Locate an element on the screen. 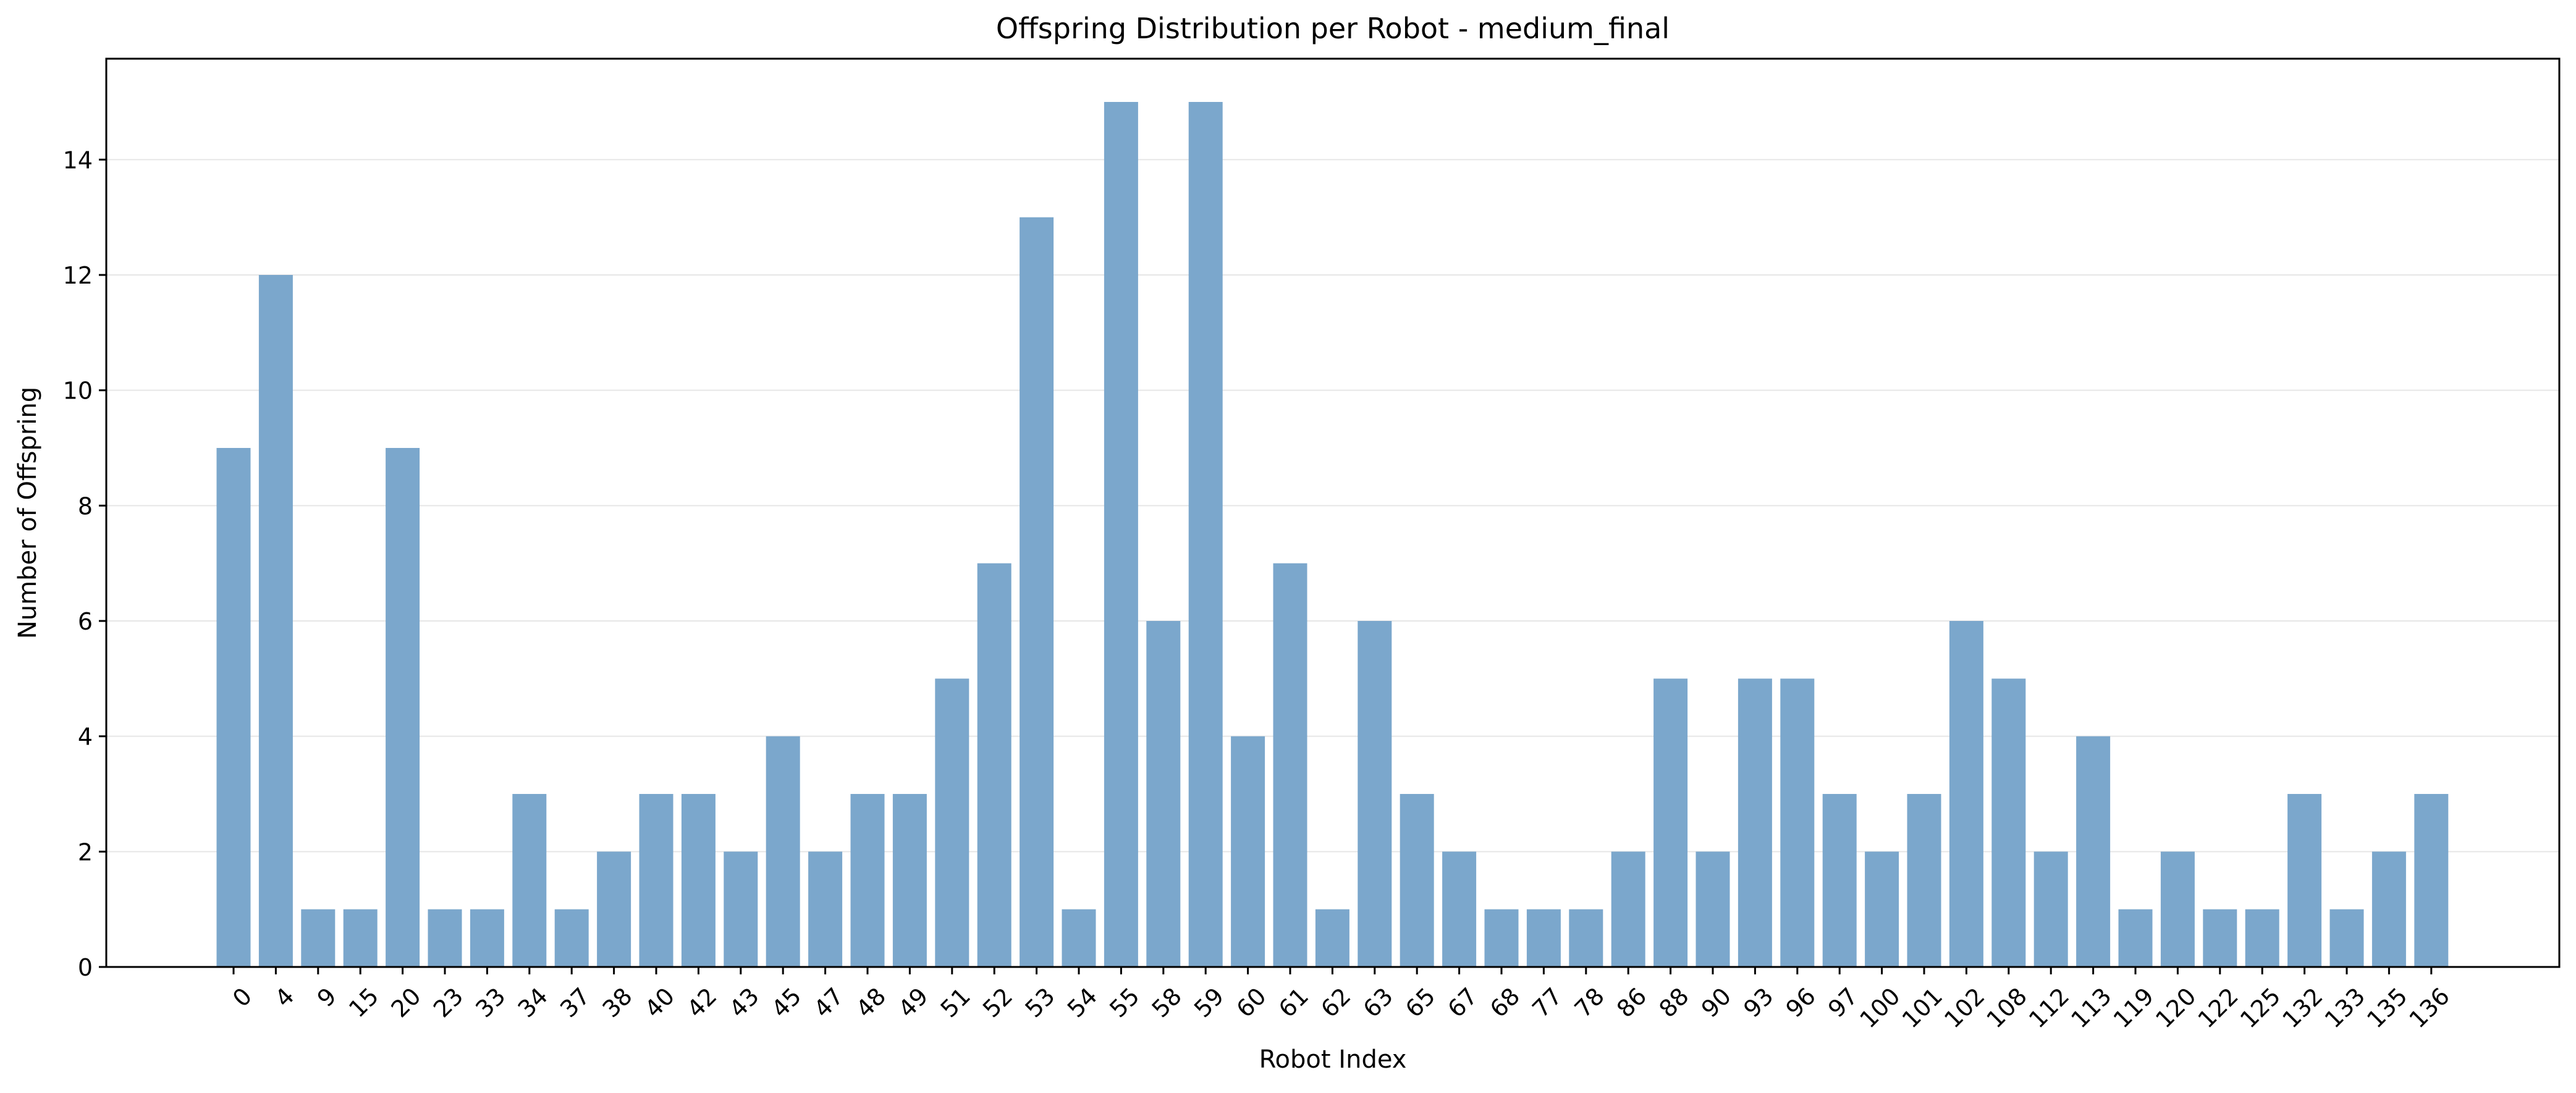  x-tick-label: 100 is located at coordinates (1879, 1008).